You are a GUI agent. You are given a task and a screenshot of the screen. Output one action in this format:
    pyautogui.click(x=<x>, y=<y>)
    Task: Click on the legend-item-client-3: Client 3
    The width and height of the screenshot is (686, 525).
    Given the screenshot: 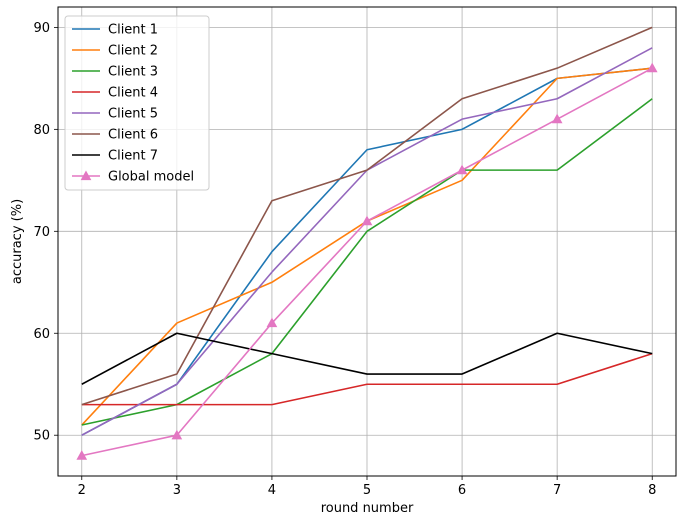 What is the action you would take?
    pyautogui.click(x=115, y=72)
    